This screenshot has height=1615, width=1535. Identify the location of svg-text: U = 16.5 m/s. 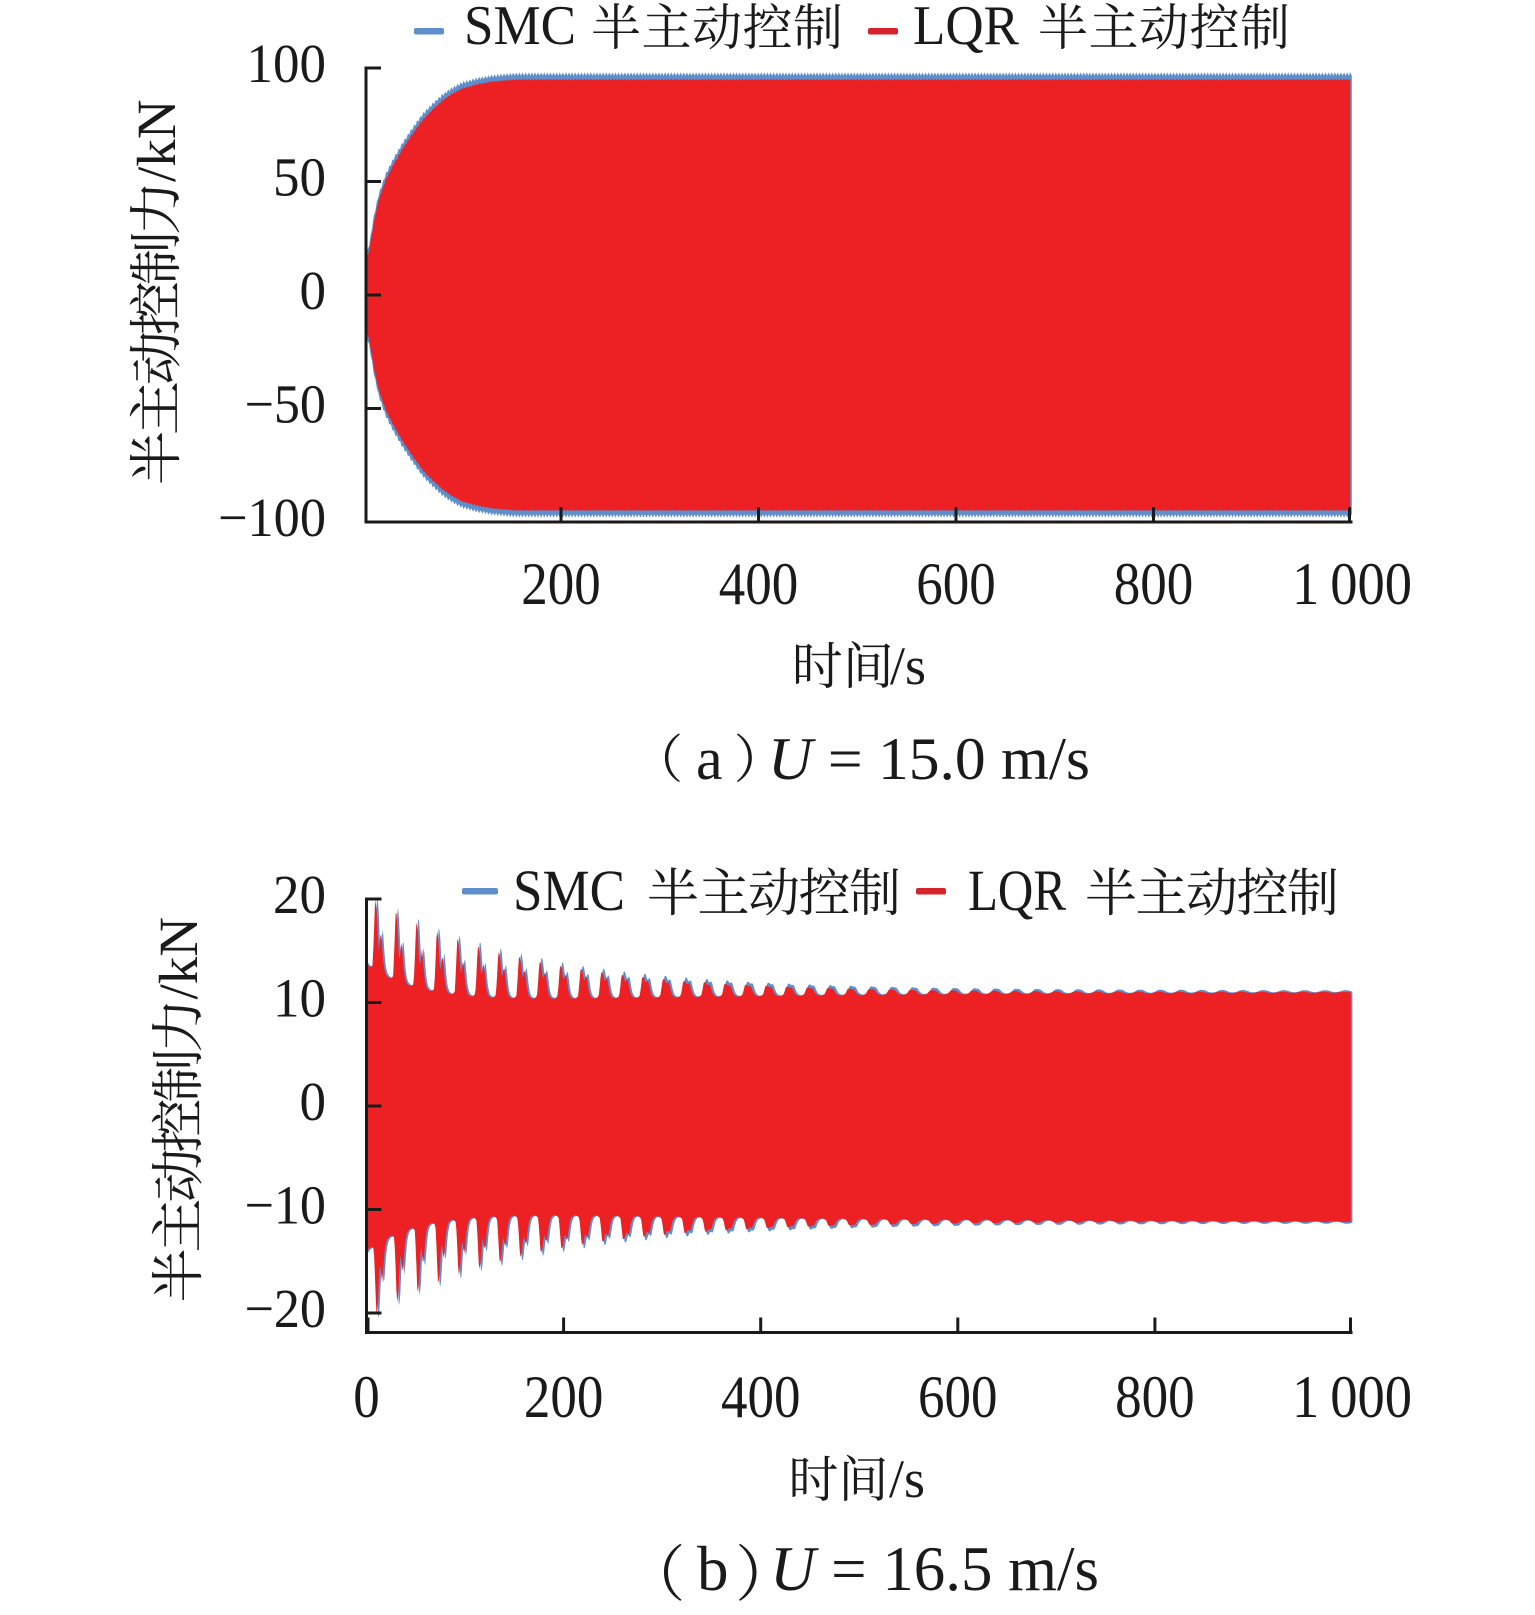
(934, 1569).